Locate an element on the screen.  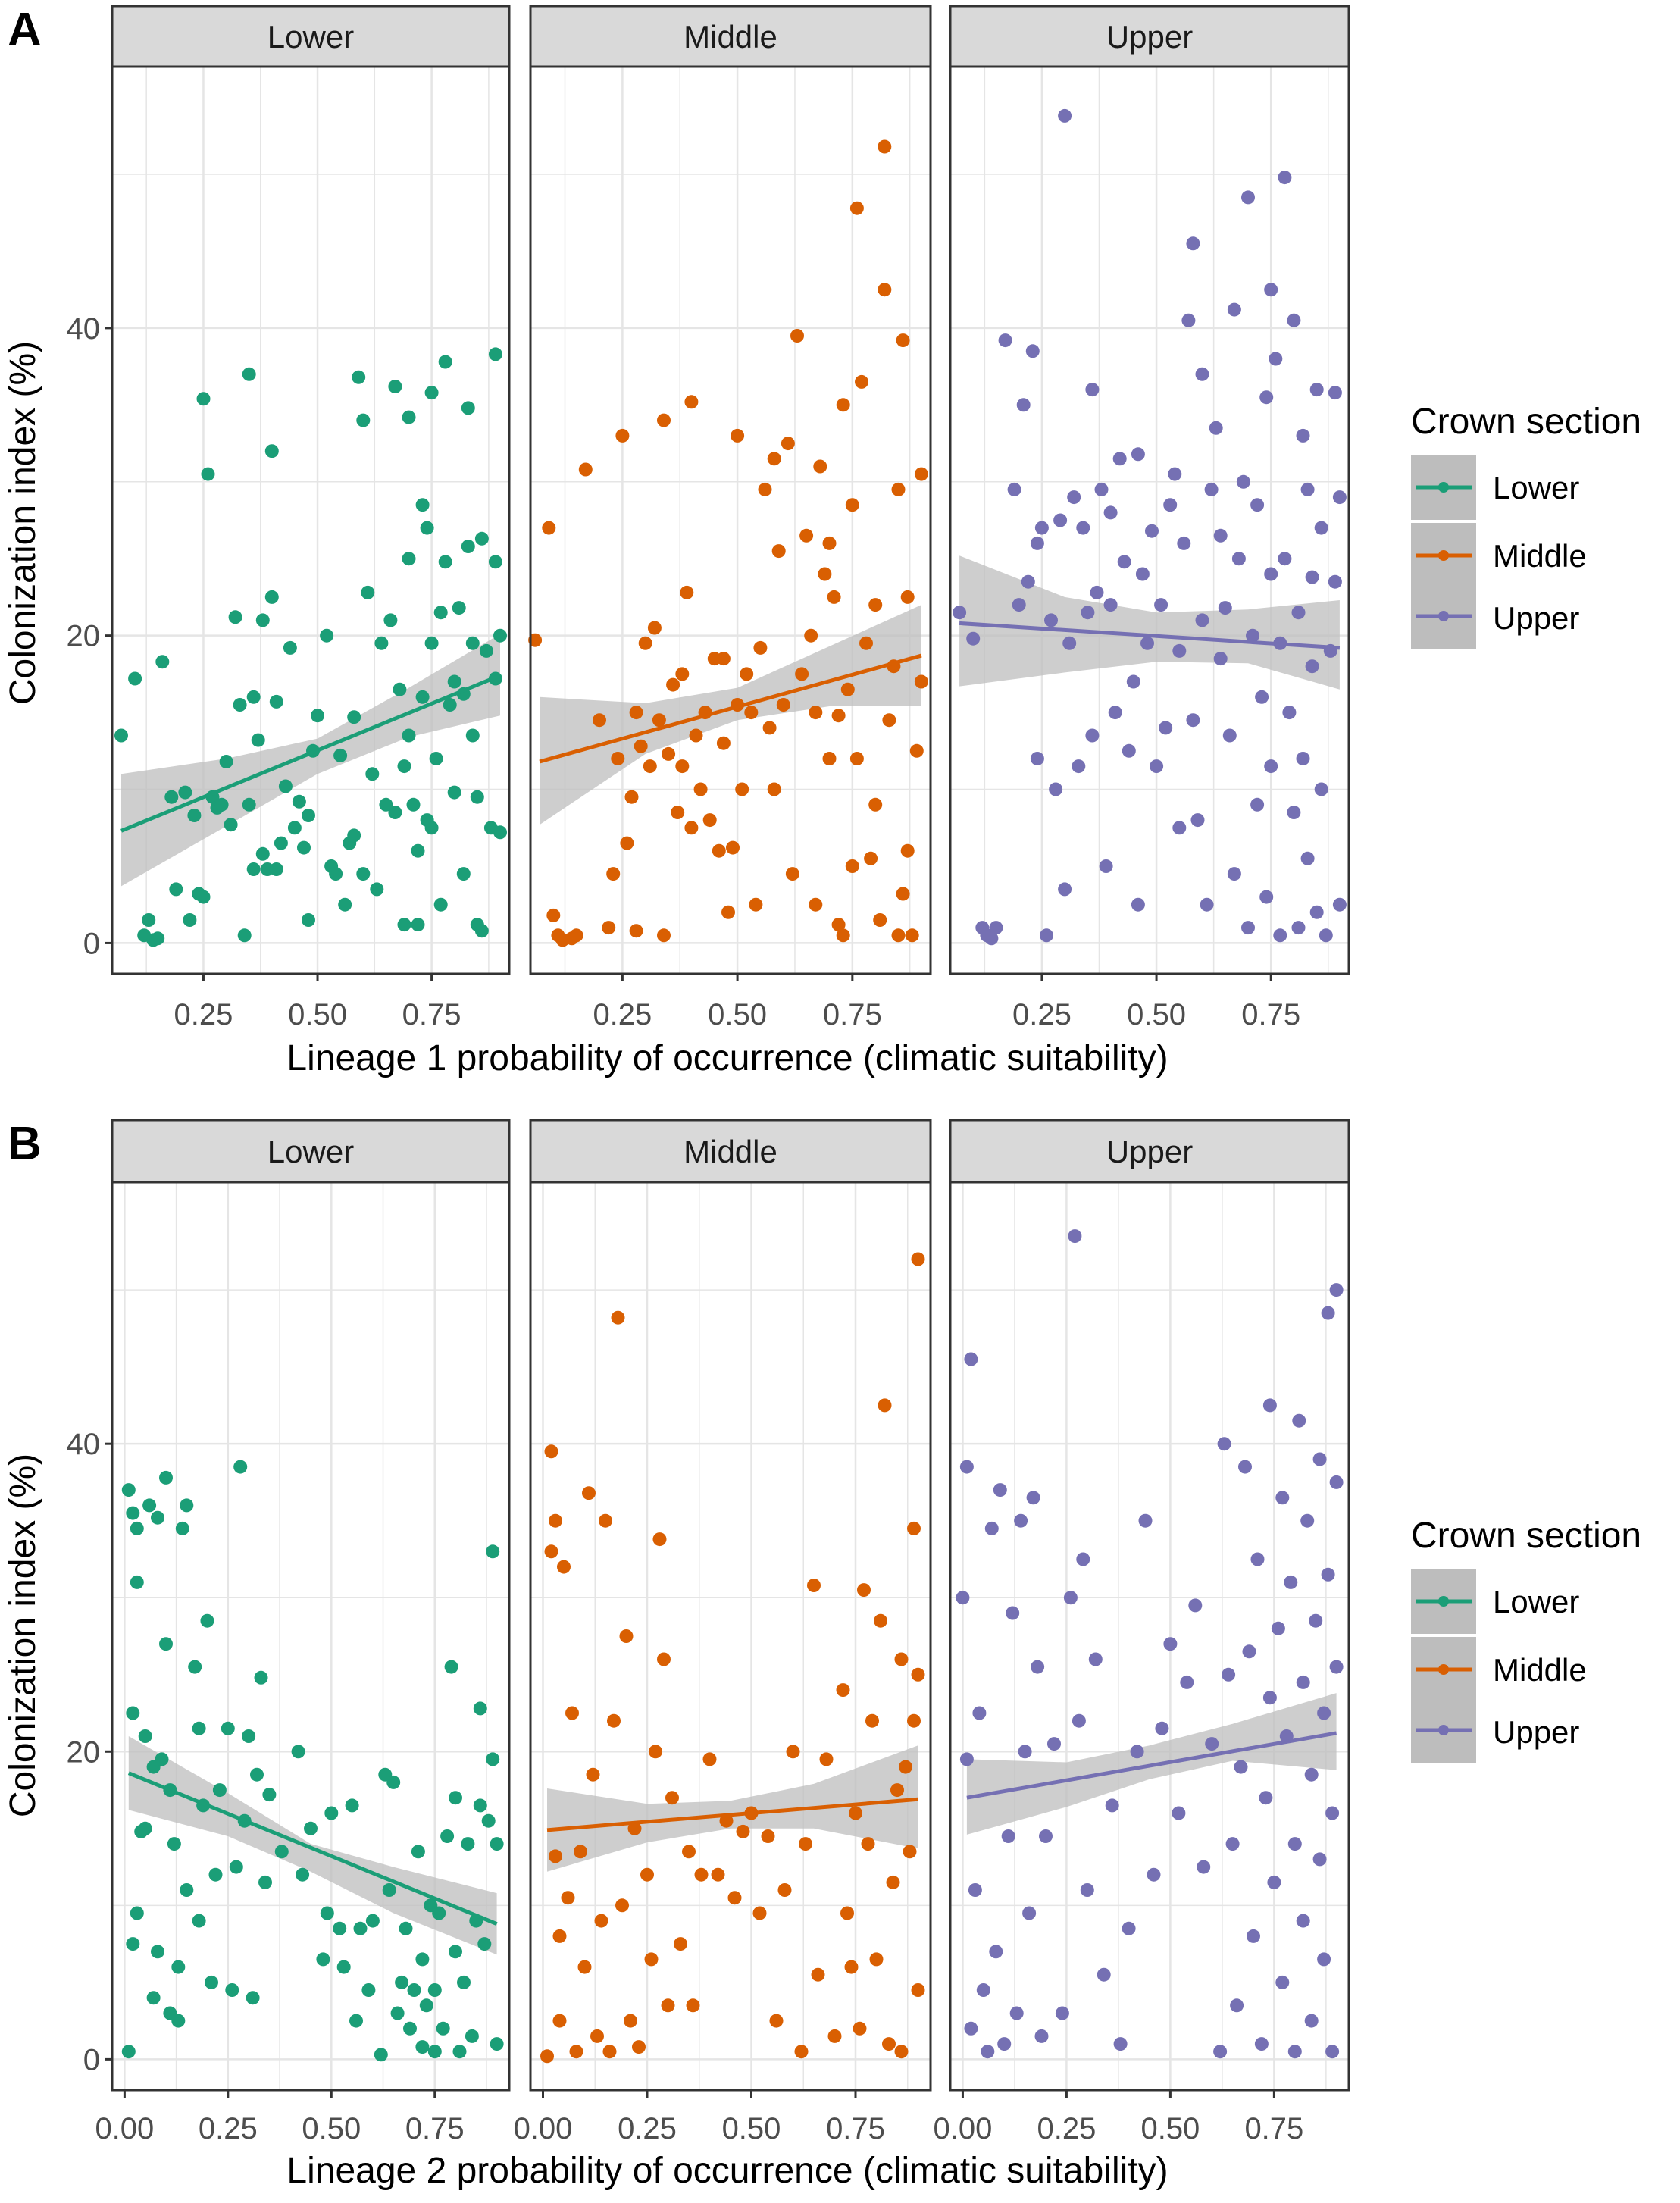
panel-a-facet-upper-plot-bg is located at coordinates (1149, 520).